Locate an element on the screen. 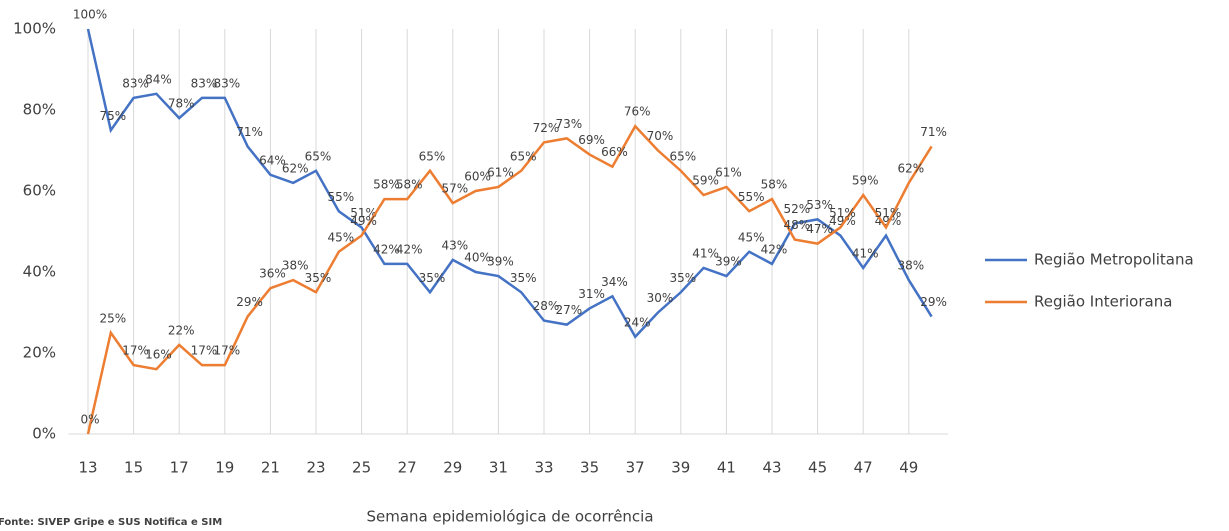 Image resolution: width=1229 pixels, height=531 pixels. x-tick-label: 41 is located at coordinates (726, 468).